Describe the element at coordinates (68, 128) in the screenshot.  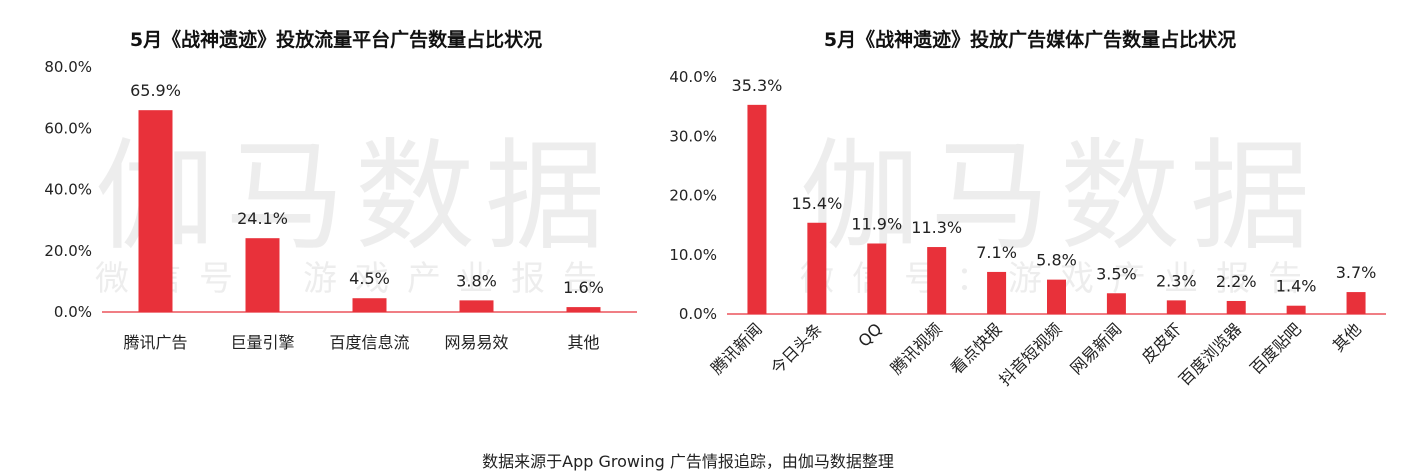
I see `y-tick-label: 60.0%` at that location.